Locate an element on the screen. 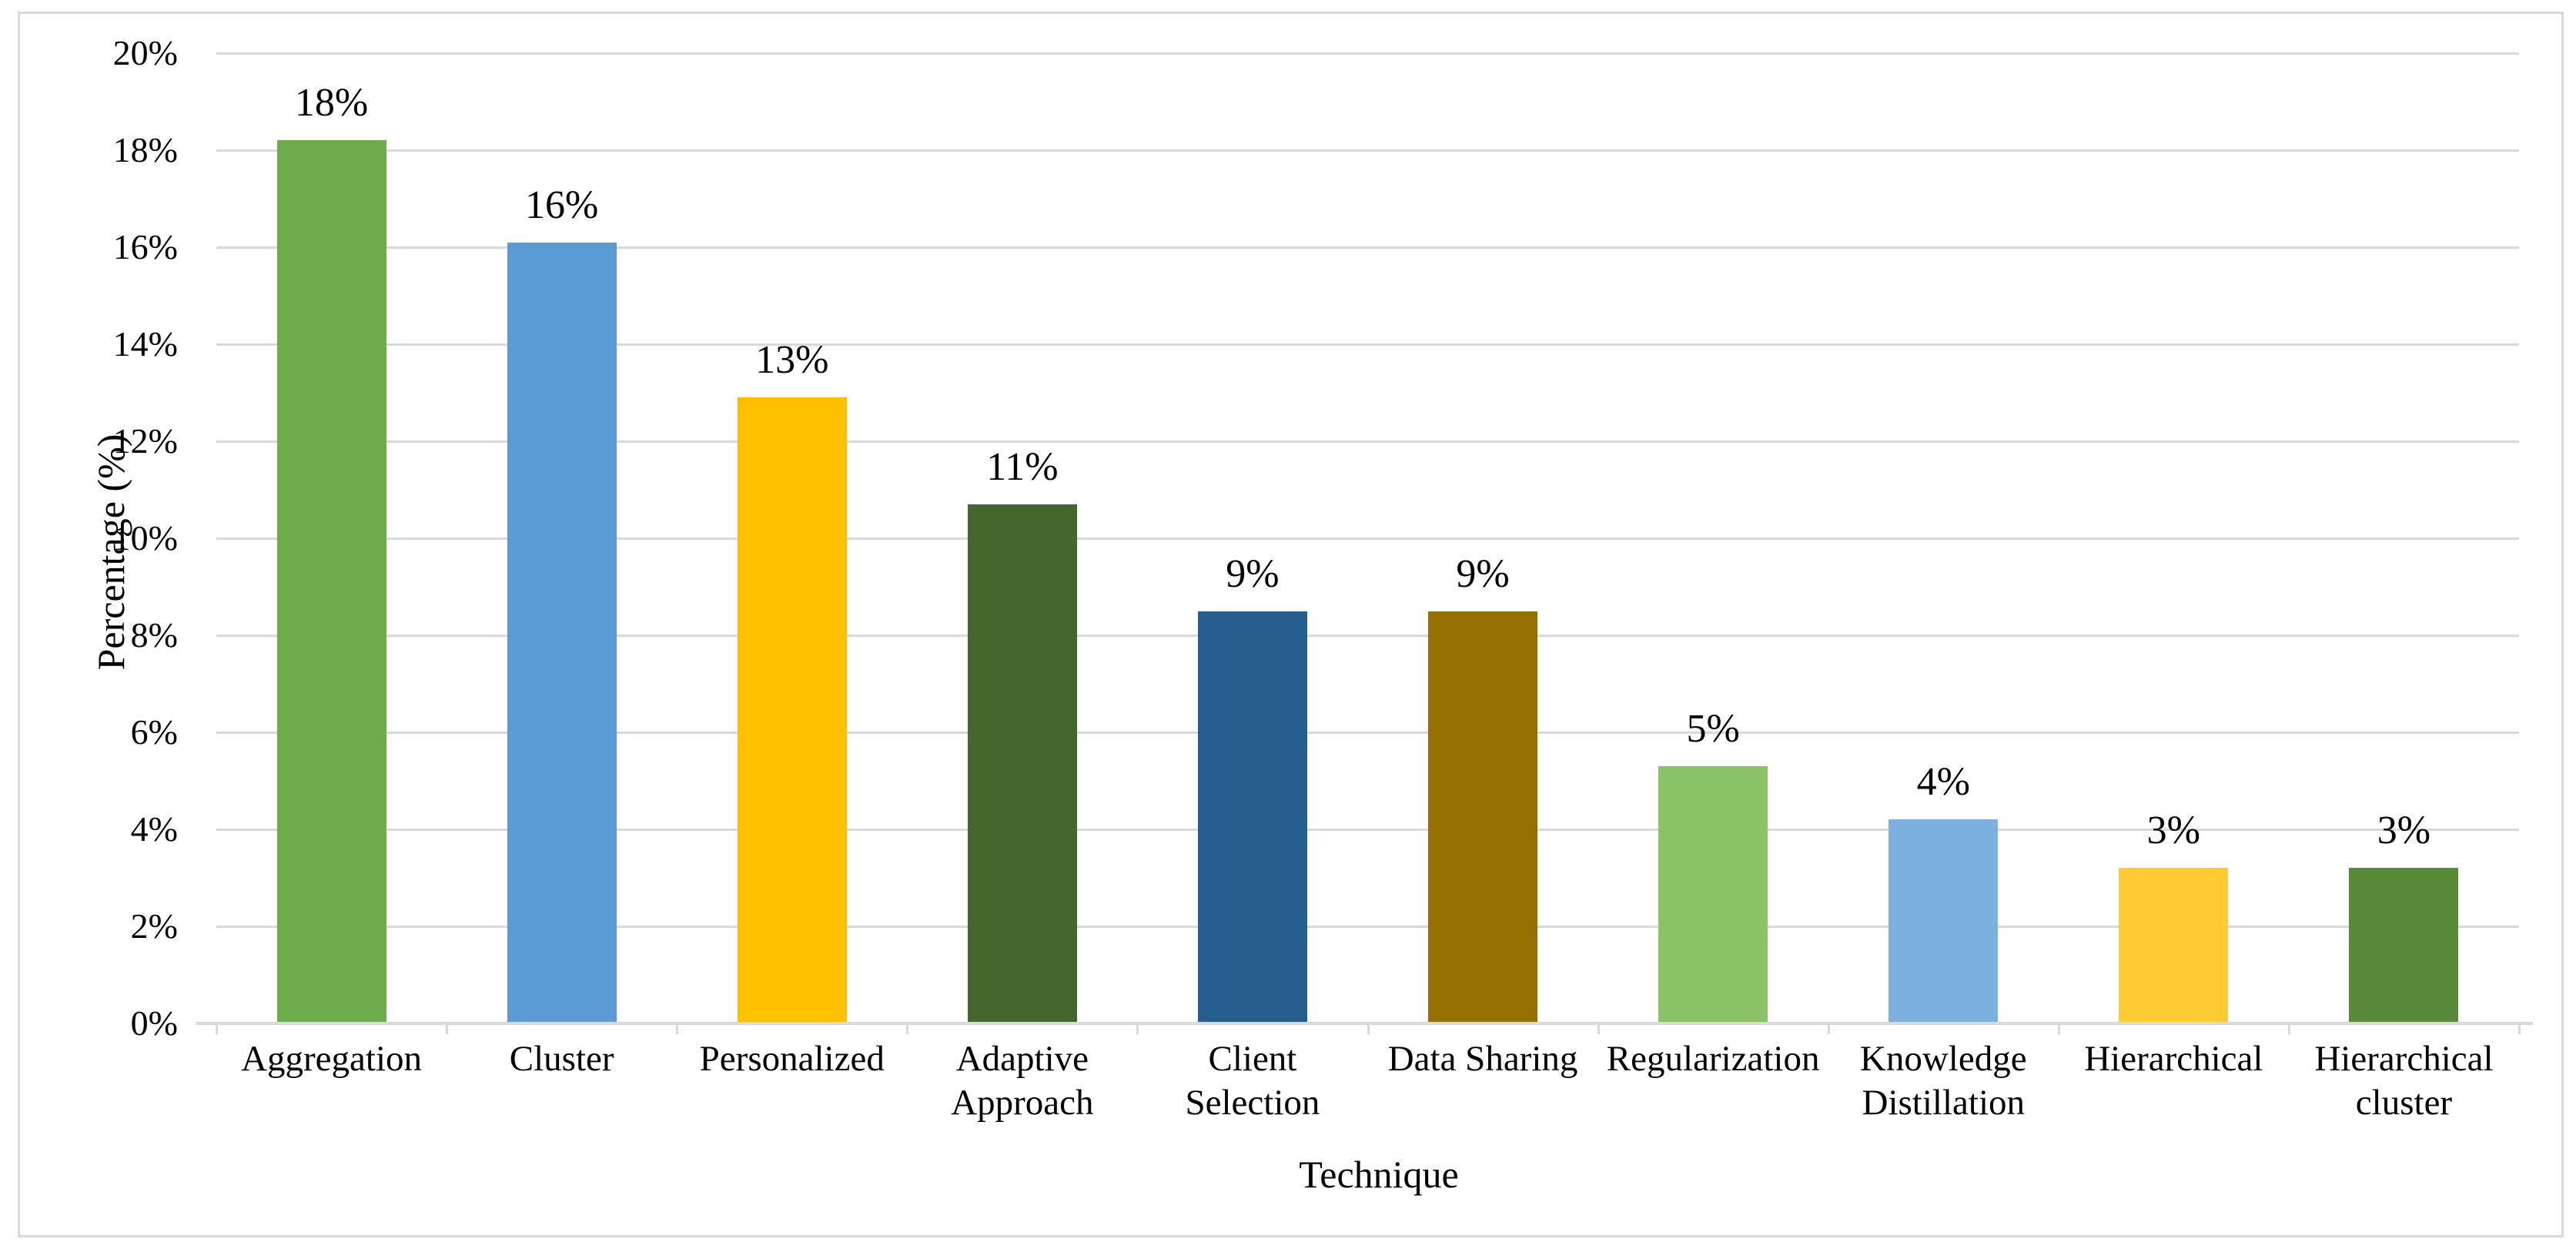 The width and height of the screenshot is (2576, 1249). x-category-label: Hierarchical is located at coordinates (2174, 1059).